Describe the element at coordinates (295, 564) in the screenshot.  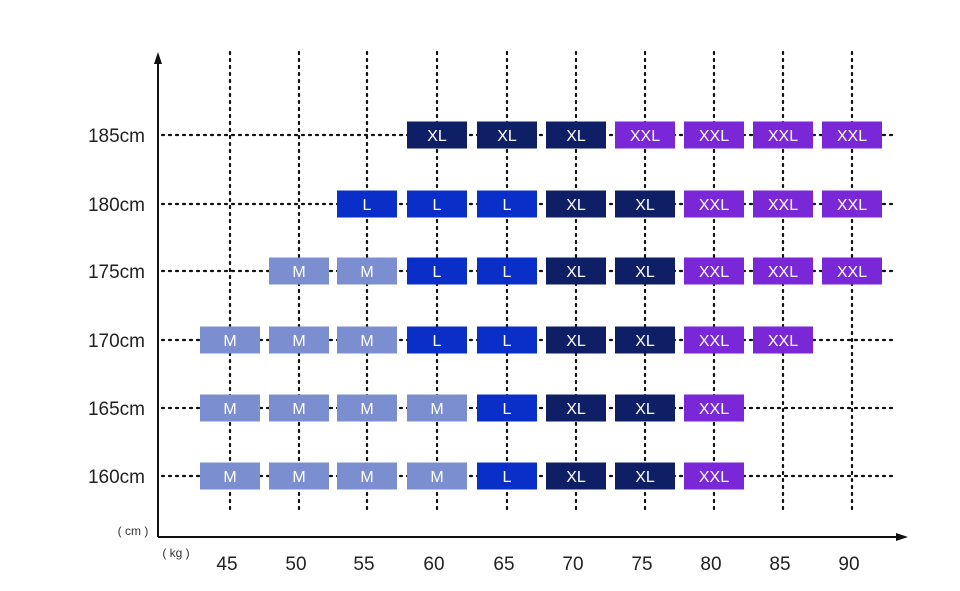
I see `x-tick-label: 50` at that location.